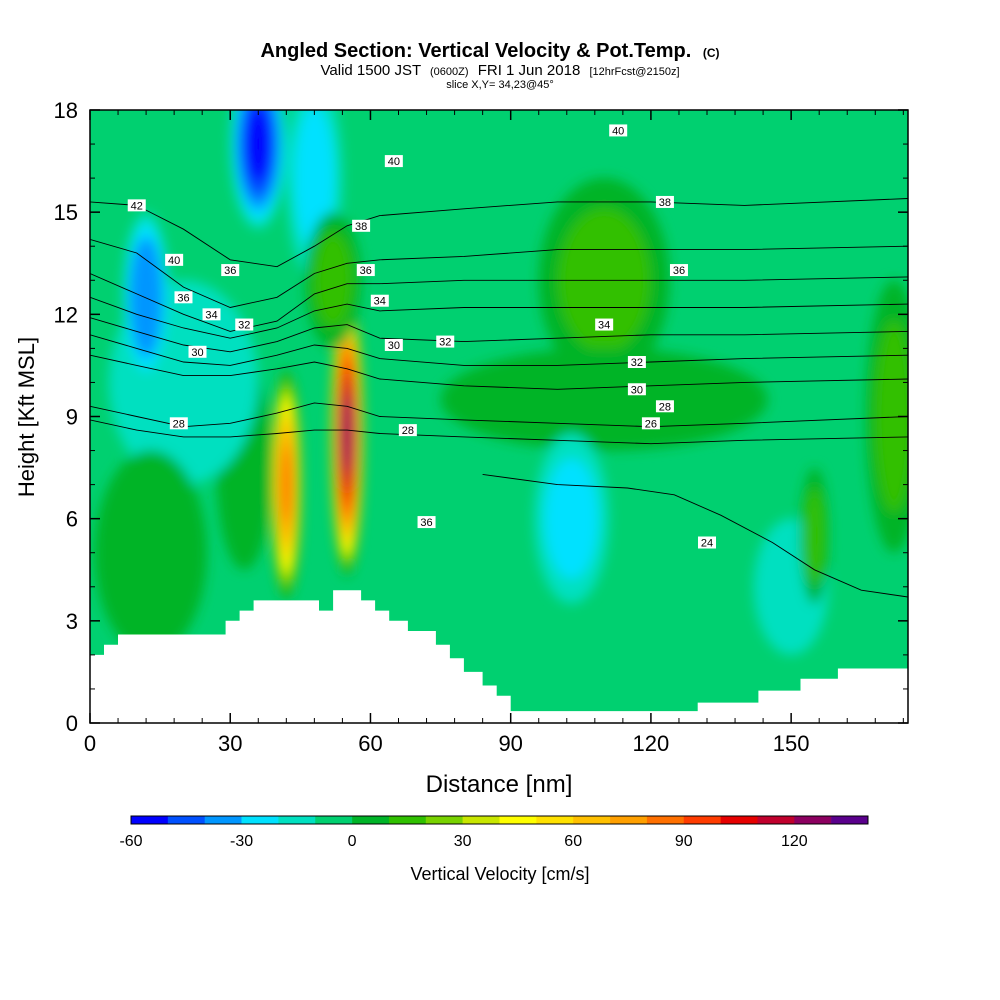 The width and height of the screenshot is (1000, 1000). Describe the element at coordinates (371, 70) in the screenshot. I see `subtitle-valid: Valid 1500 JST` at that location.